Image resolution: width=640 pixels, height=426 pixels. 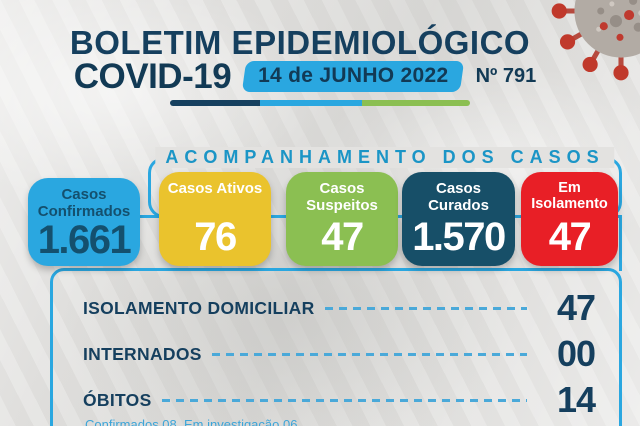 I want to click on covid19-label: COVID-19, so click(x=152, y=76).